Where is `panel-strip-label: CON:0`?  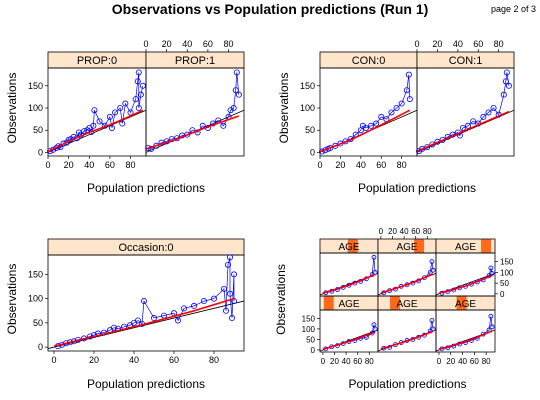
panel-strip-label: CON:0 is located at coordinates (369, 61).